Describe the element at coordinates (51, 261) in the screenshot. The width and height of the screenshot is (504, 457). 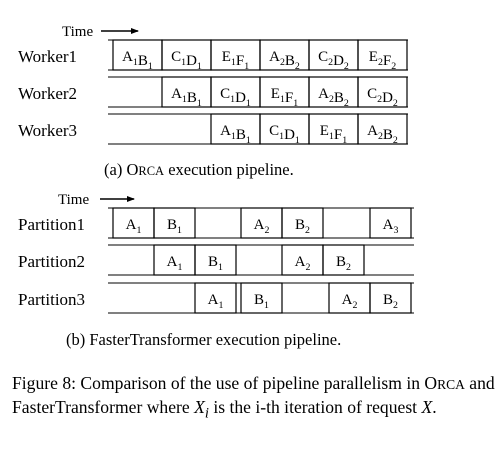
I see `partition-label: Partition2` at that location.